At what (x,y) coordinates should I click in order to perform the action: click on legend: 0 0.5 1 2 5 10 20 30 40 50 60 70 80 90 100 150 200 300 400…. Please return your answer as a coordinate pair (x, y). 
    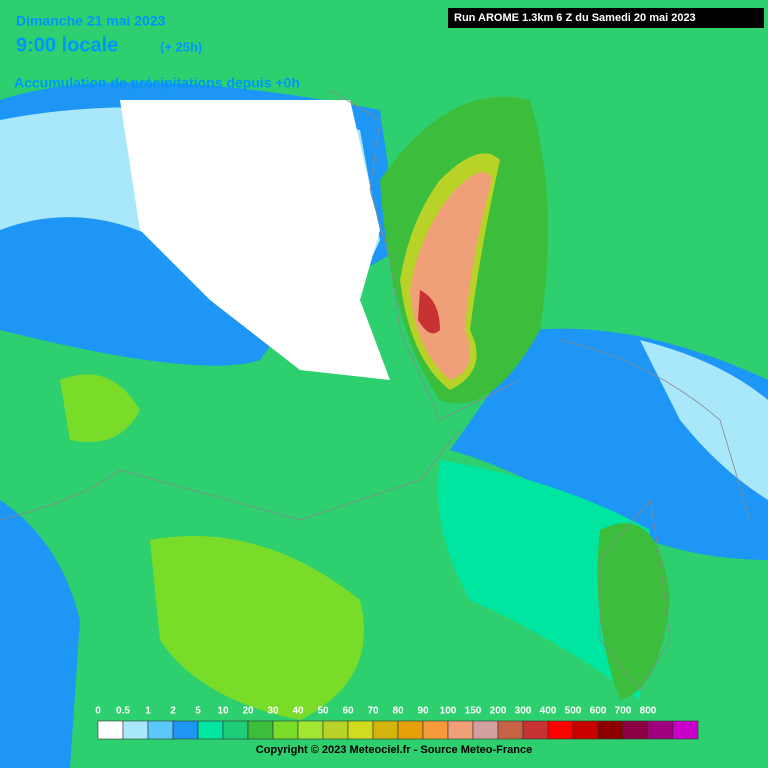
    Looking at the image, I should click on (397, 723).